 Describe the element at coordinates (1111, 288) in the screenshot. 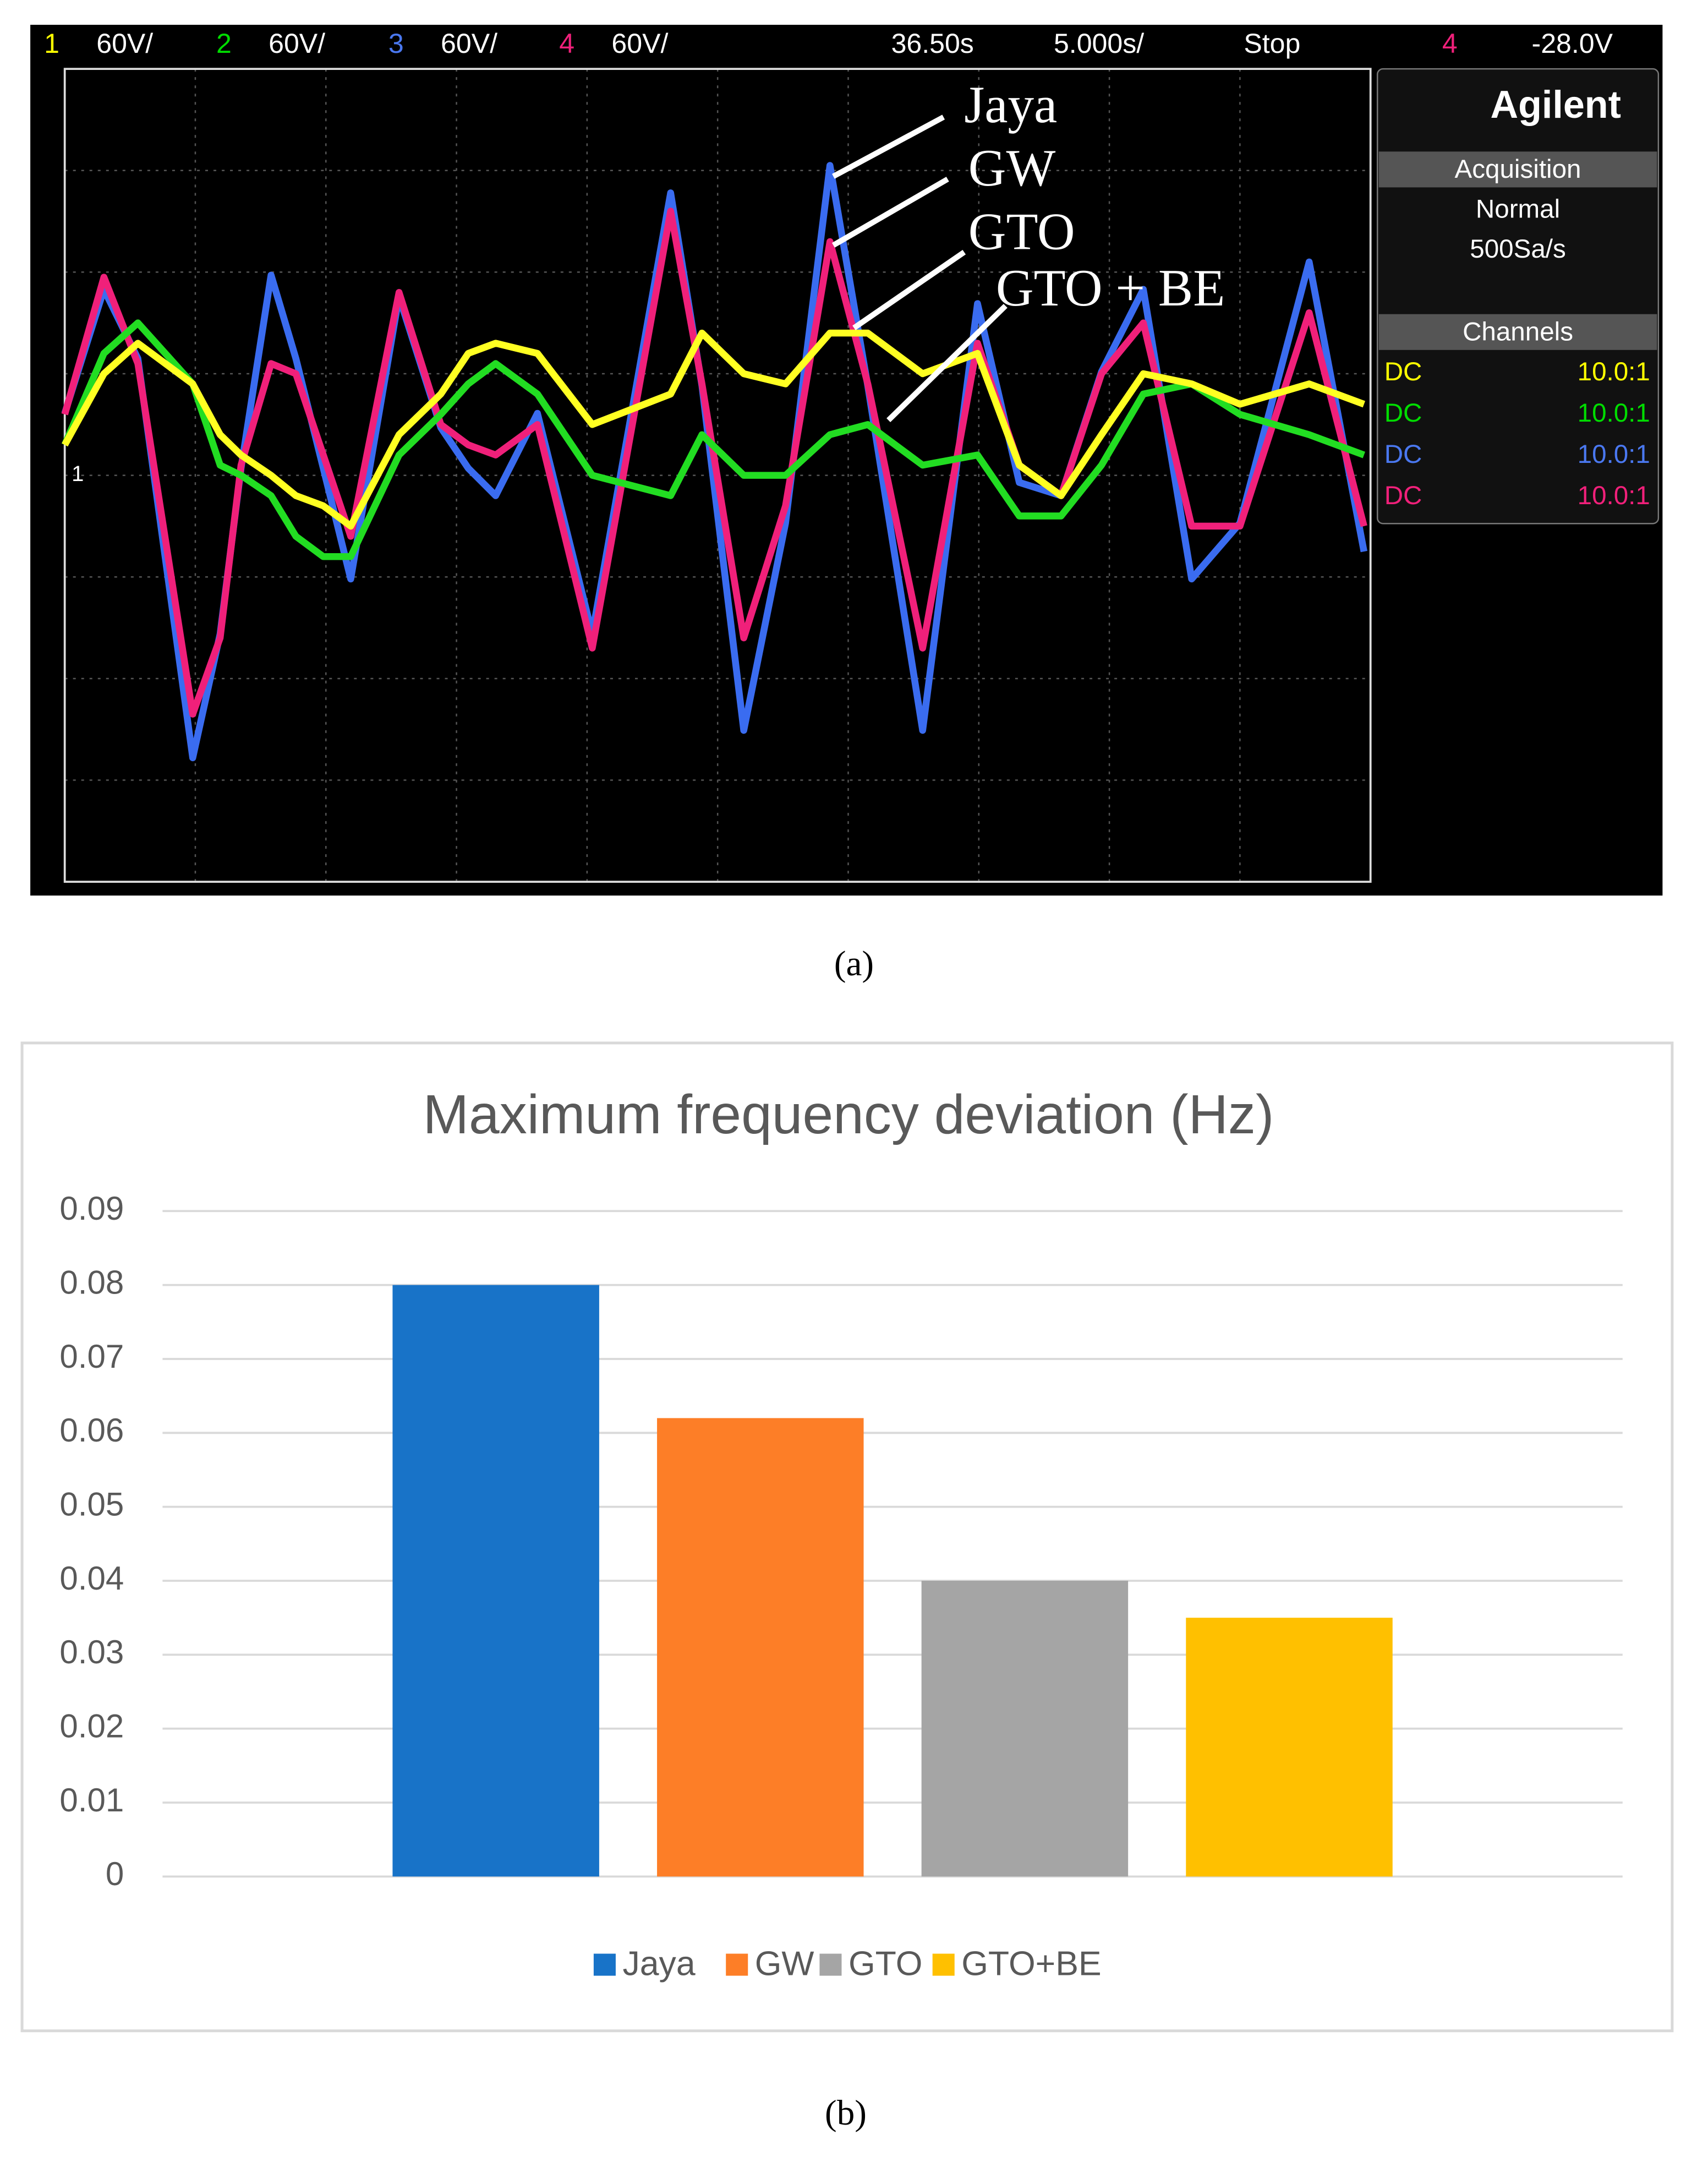

I see `annotation: GTO + BE` at that location.